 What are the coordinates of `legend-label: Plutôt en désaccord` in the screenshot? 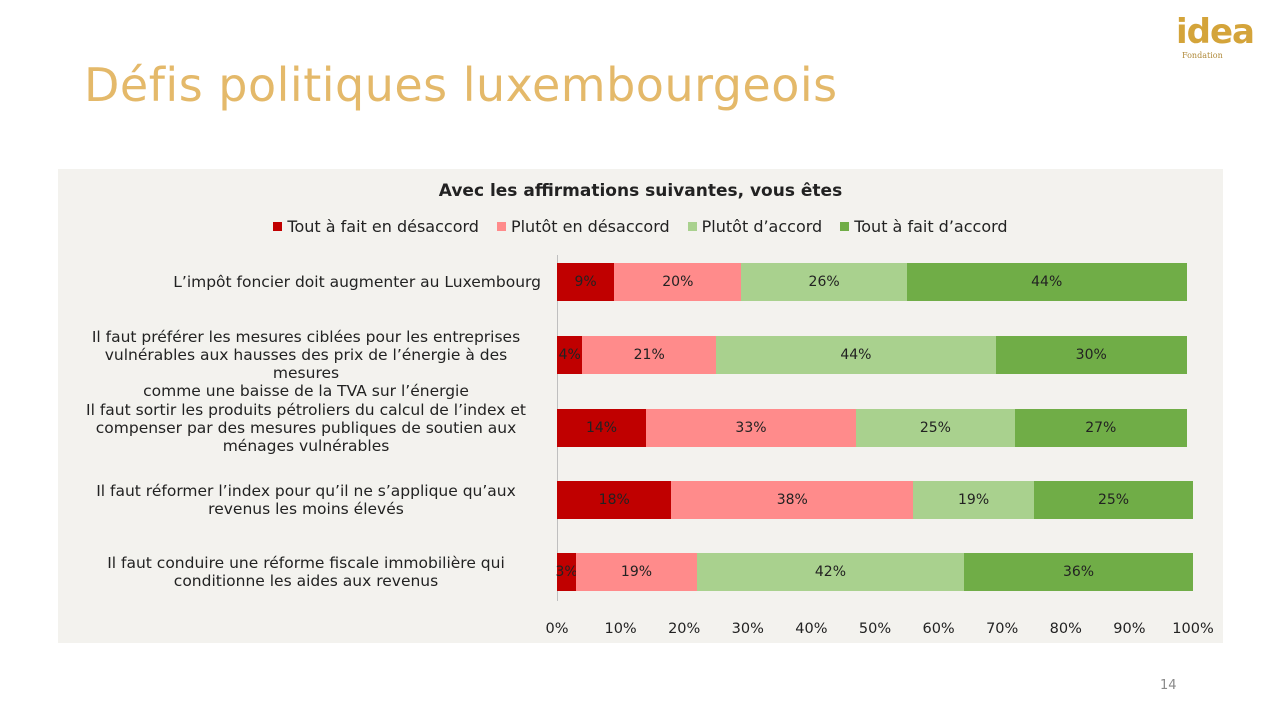 It's located at (590, 226).